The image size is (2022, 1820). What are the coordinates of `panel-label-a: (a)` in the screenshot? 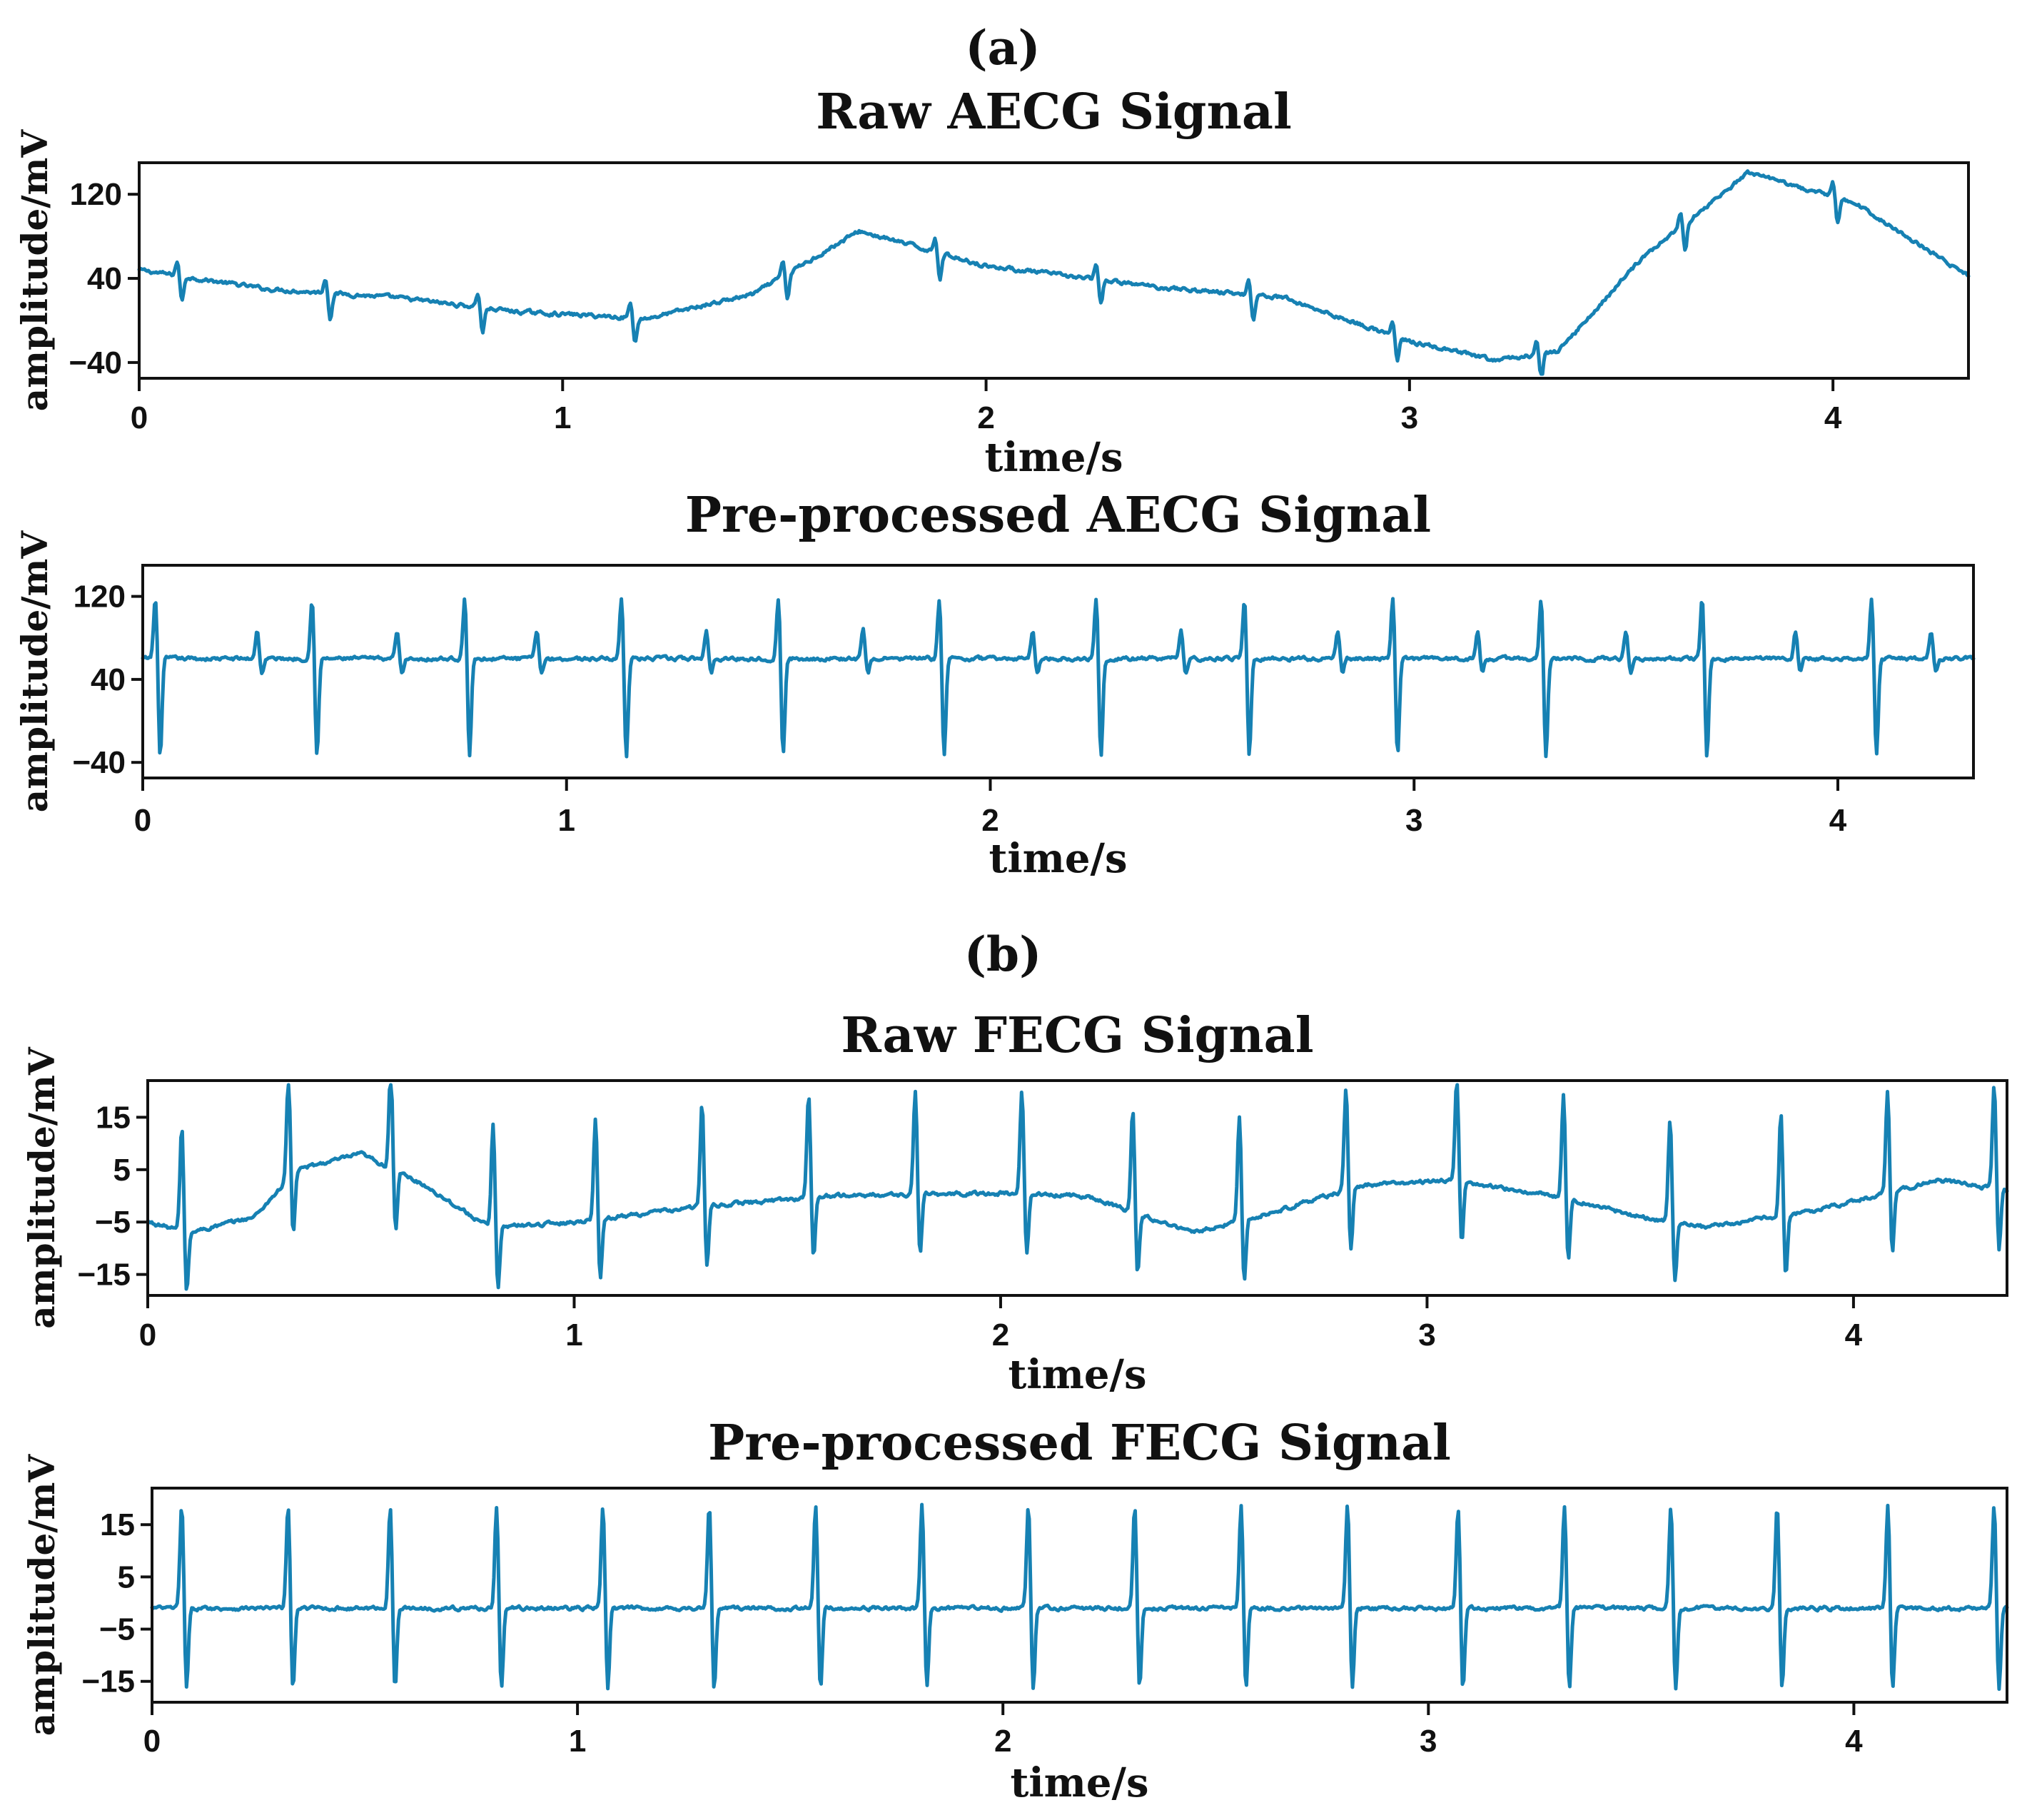 It's located at (1002, 48).